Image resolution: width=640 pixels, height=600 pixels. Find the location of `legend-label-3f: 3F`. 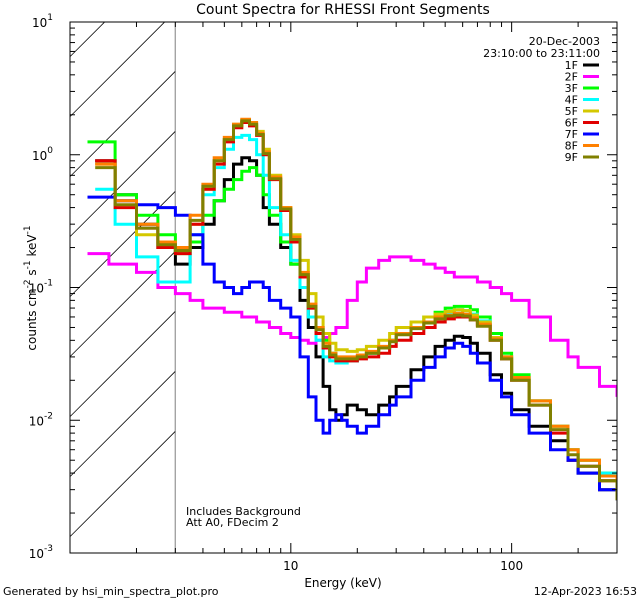

legend-label-3f: 3F is located at coordinates (571, 88).